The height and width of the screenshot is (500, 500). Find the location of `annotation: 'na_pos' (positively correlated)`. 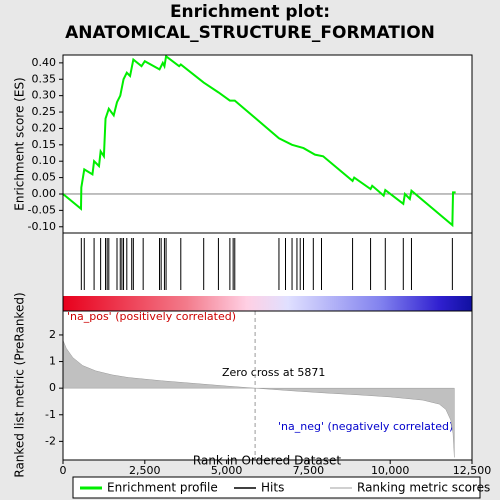

annotation: 'na_pos' (positively correlated) is located at coordinates (151, 316).